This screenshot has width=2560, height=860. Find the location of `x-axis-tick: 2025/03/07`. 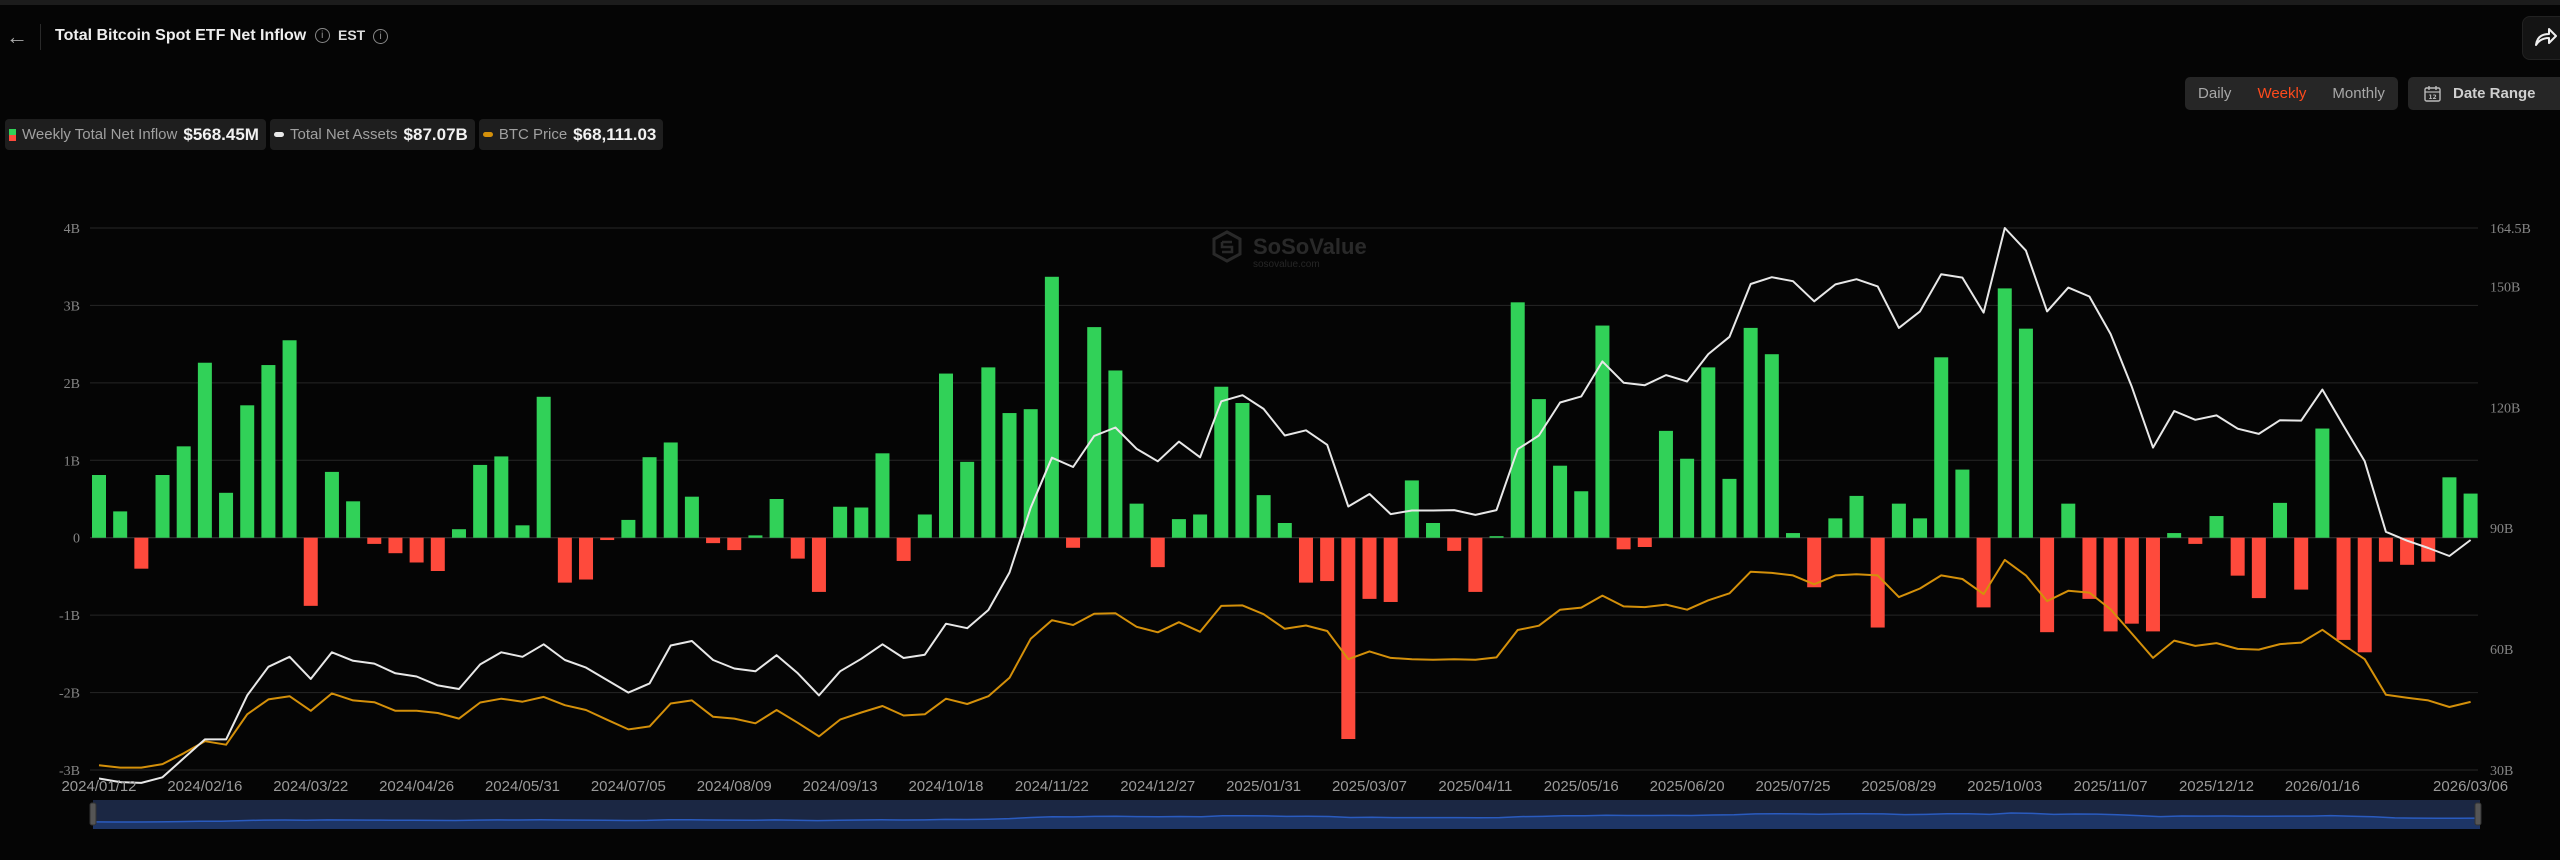

x-axis-tick: 2025/03/07 is located at coordinates (1369, 786).